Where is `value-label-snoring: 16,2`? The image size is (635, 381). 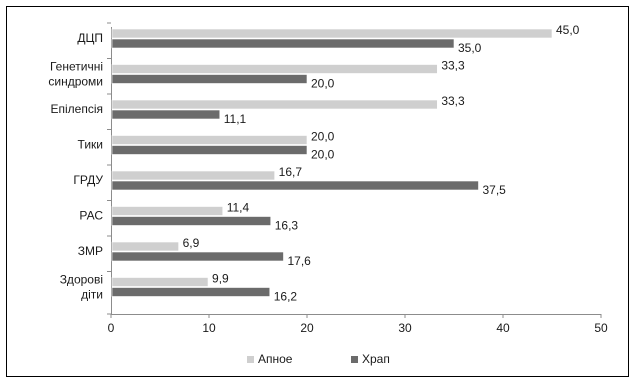
value-label-snoring: 16,2 is located at coordinates (286, 297).